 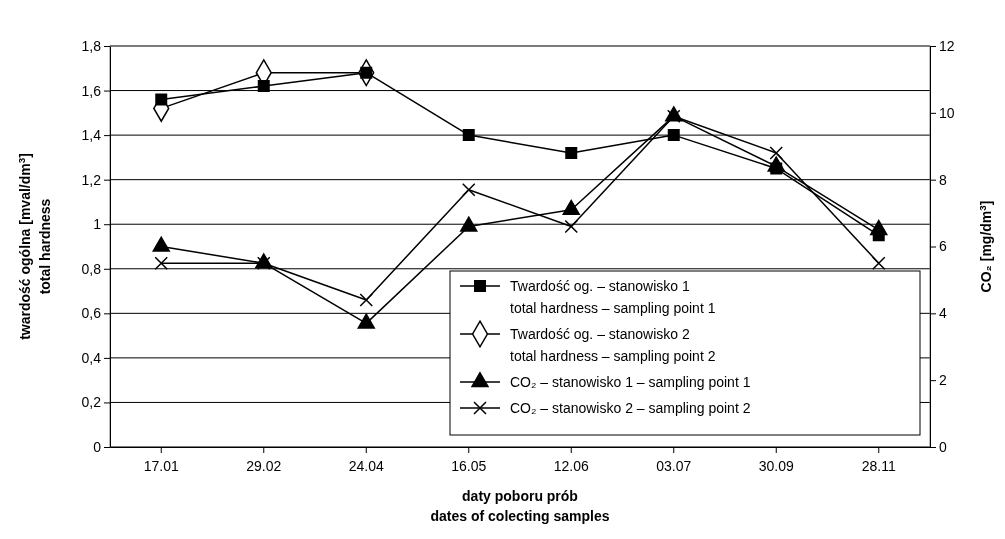 I want to click on y-tick-label: 1,8, so click(x=91, y=45).